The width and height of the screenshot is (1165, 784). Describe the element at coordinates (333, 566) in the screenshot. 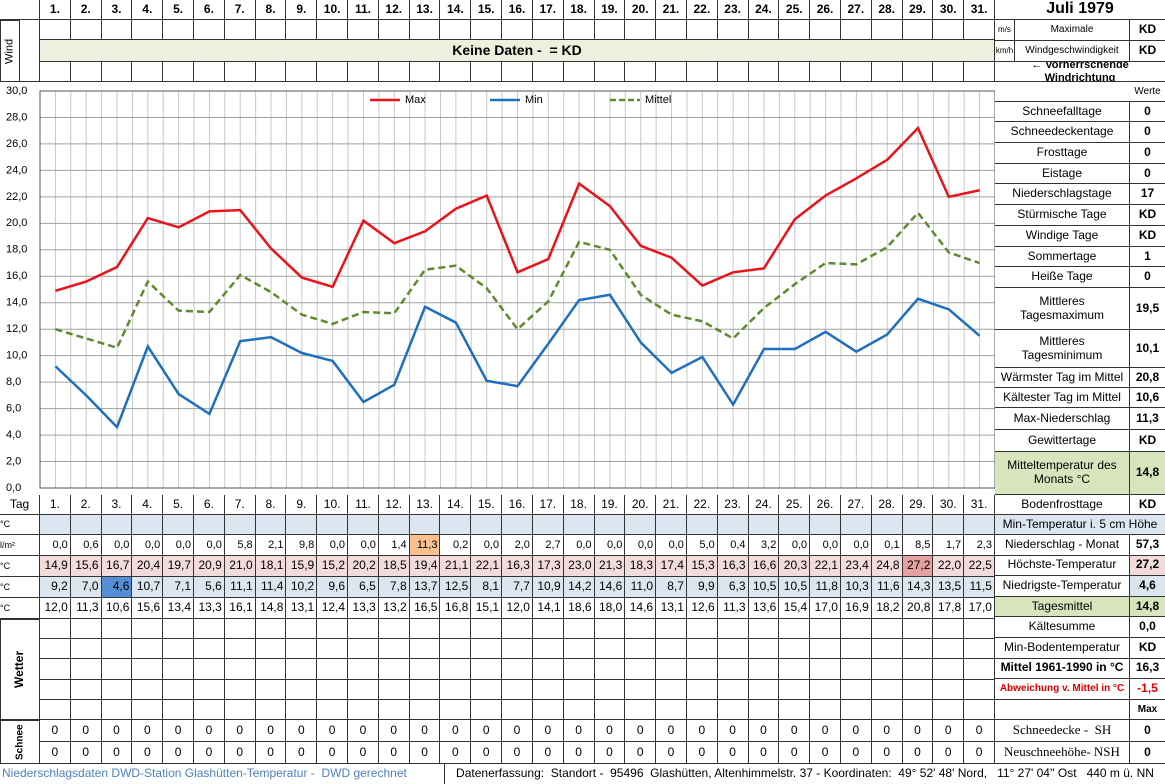

I see `temp-cell: 15,2` at that location.